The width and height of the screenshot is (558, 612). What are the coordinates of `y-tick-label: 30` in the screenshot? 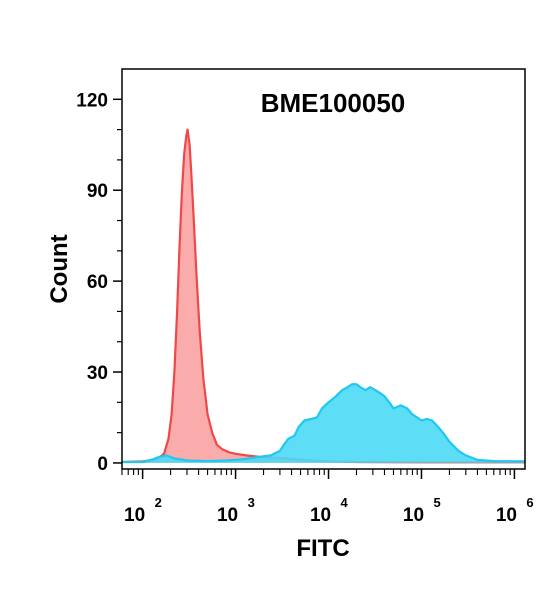 It's located at (97, 373).